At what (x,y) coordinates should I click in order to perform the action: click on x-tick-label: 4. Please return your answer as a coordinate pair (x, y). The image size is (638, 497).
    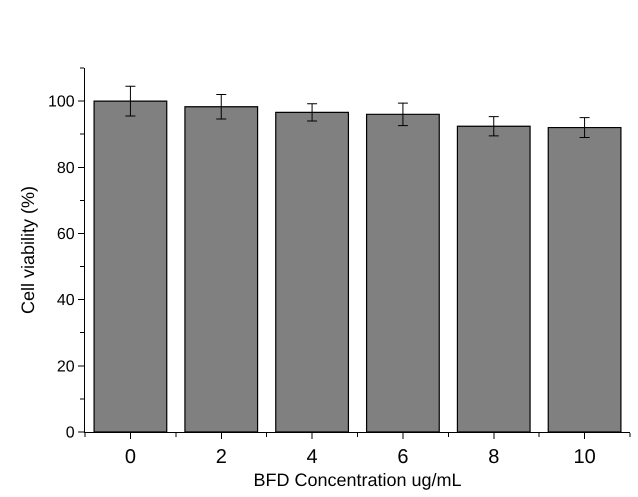
    Looking at the image, I should click on (312, 457).